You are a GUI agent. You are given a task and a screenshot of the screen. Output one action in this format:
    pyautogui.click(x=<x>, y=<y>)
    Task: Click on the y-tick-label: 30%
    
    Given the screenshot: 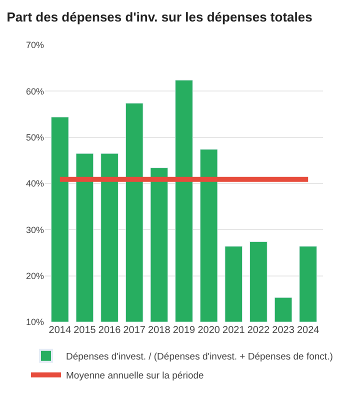 What is the action you would take?
    pyautogui.click(x=35, y=229)
    